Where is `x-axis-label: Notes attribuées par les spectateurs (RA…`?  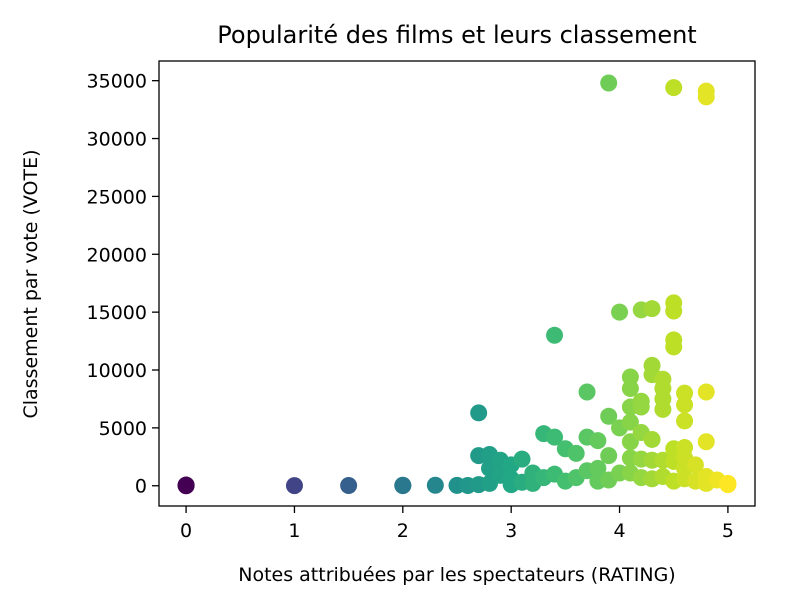
x-axis-label: Notes attribuées par les spectateurs (RA… is located at coordinates (456, 575).